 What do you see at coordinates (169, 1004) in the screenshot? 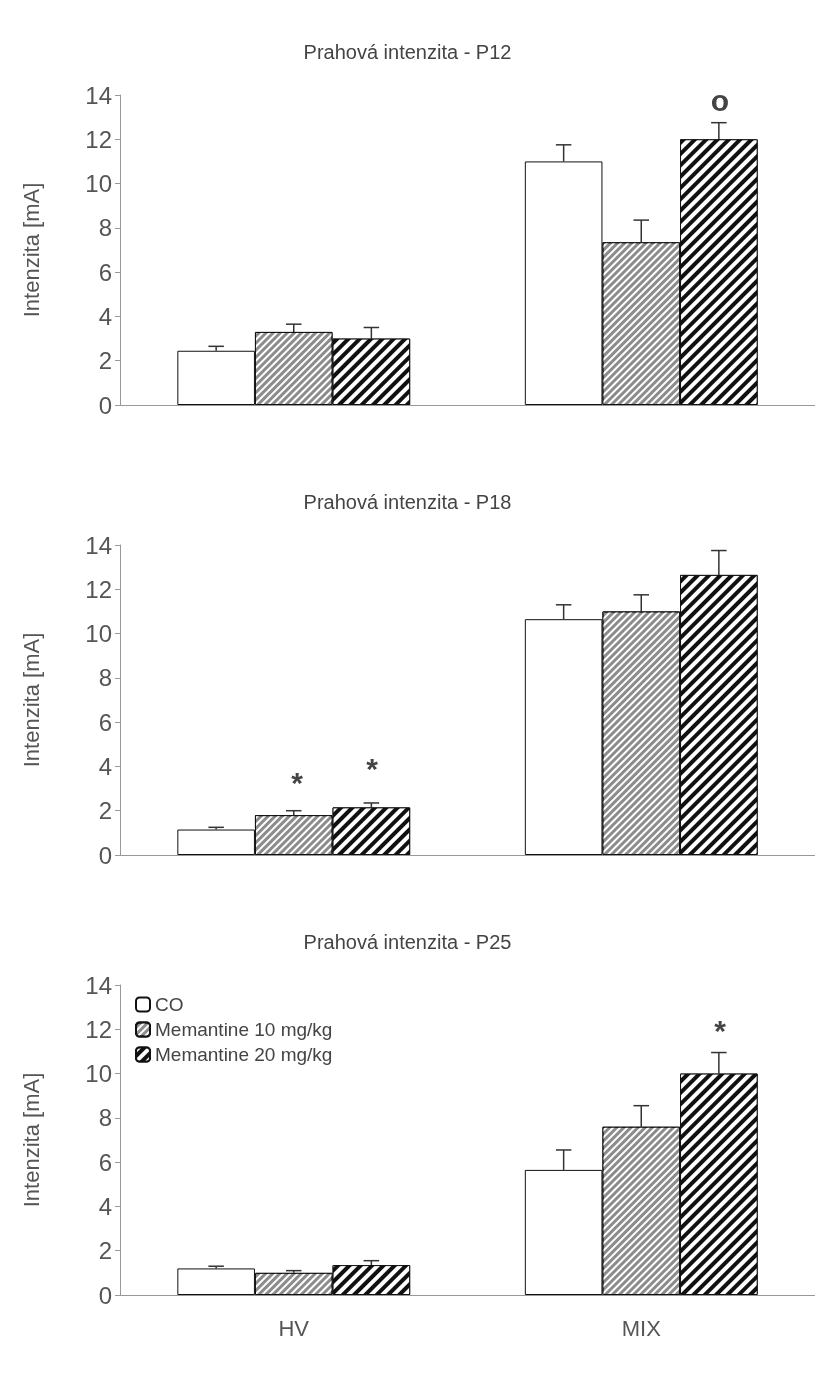
I see `legend-label: CO` at bounding box center [169, 1004].